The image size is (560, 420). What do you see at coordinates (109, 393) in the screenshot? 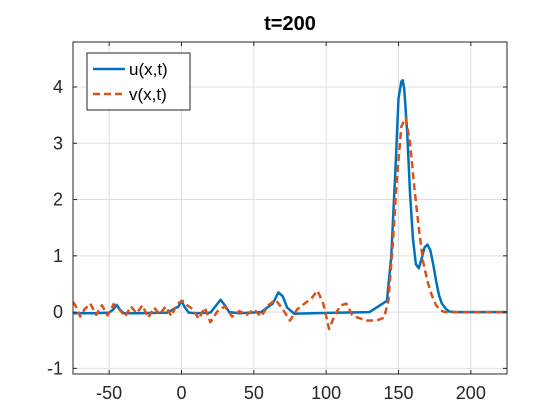
I see `x-tick-label: -50` at bounding box center [109, 393].